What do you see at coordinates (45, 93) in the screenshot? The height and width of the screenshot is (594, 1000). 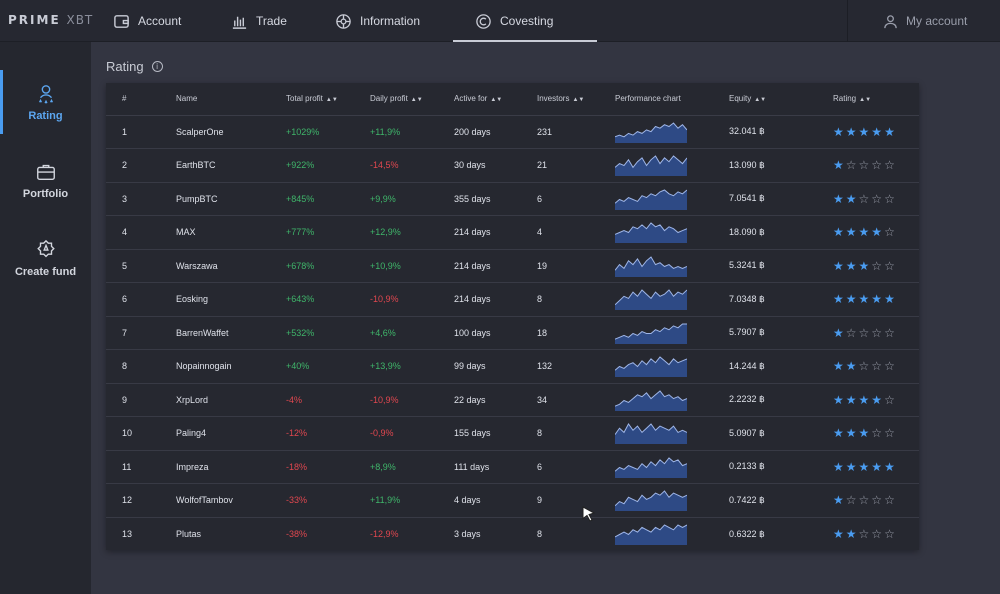 I see `rating-icon` at bounding box center [45, 93].